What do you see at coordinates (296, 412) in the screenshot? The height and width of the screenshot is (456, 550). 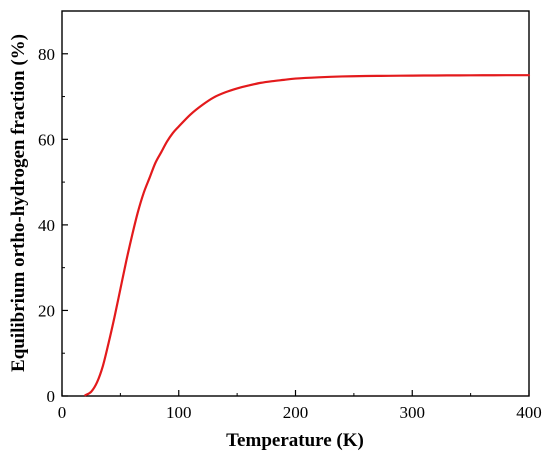 I see `x-tick-label: 200` at bounding box center [296, 412].